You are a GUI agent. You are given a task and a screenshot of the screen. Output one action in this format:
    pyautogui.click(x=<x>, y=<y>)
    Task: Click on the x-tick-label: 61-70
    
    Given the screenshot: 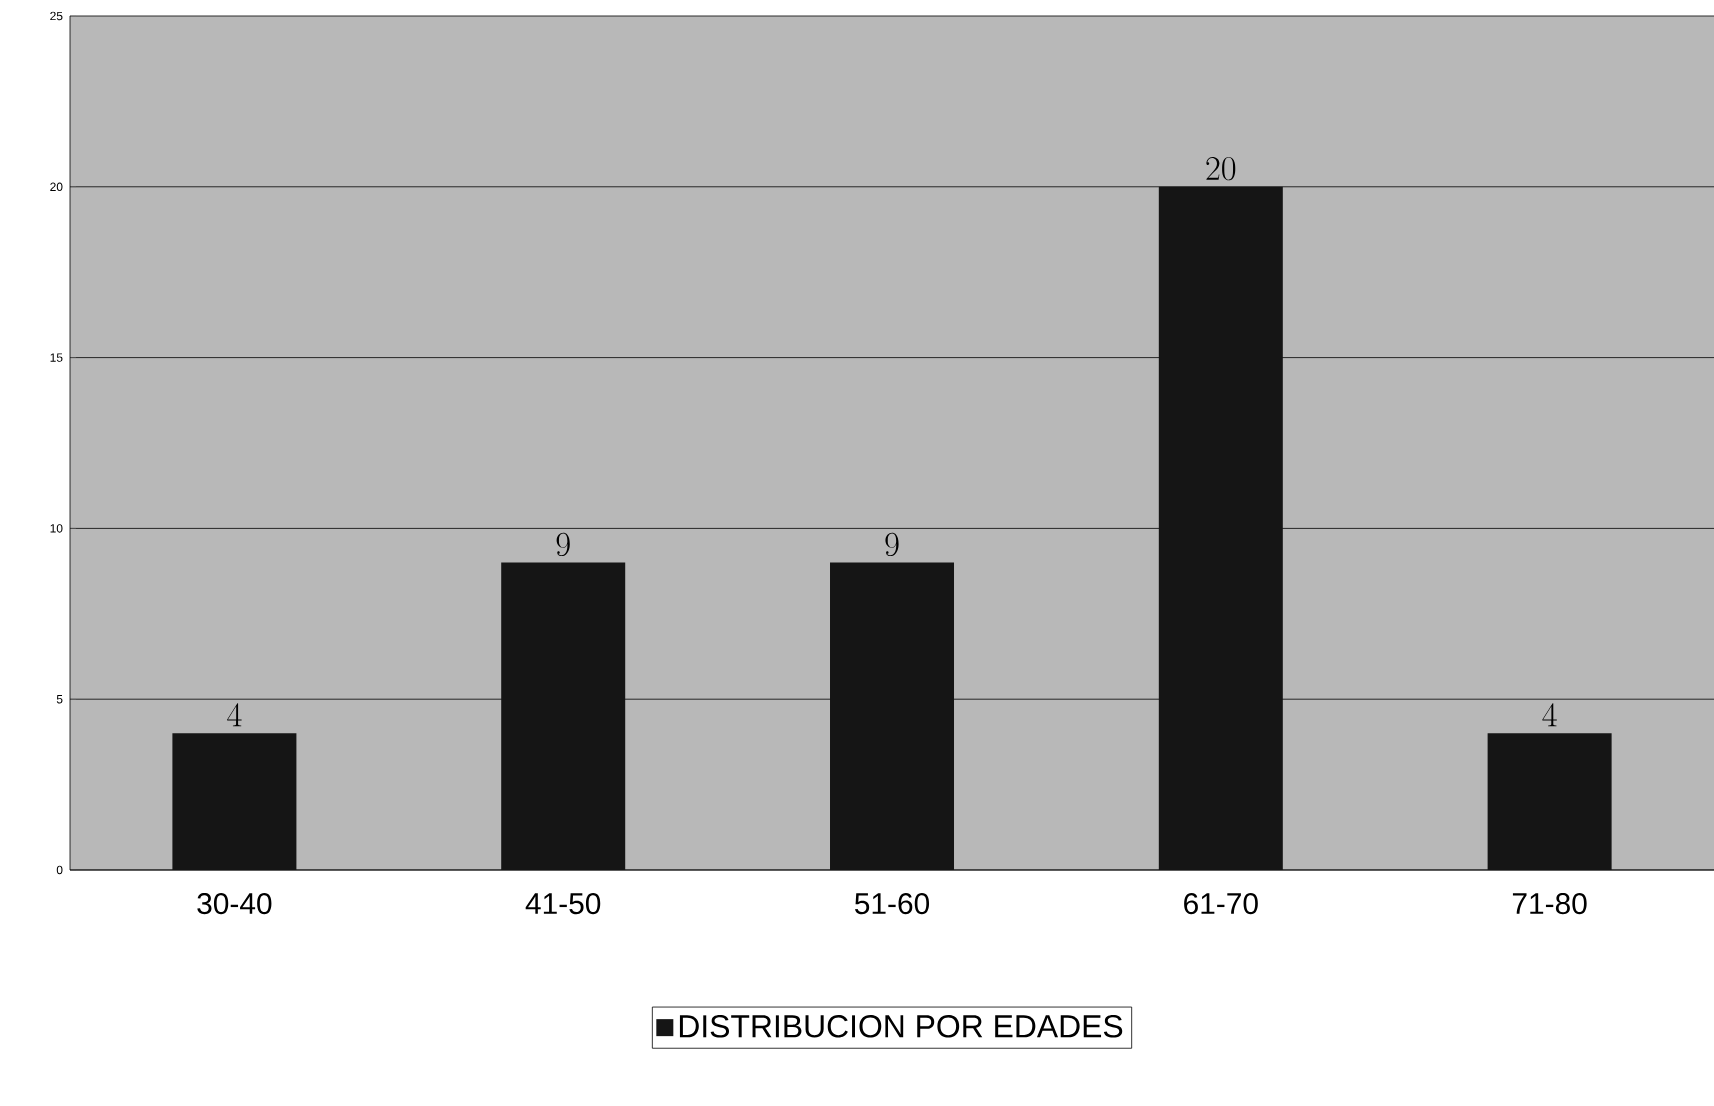 What is the action you would take?
    pyautogui.click(x=1221, y=903)
    